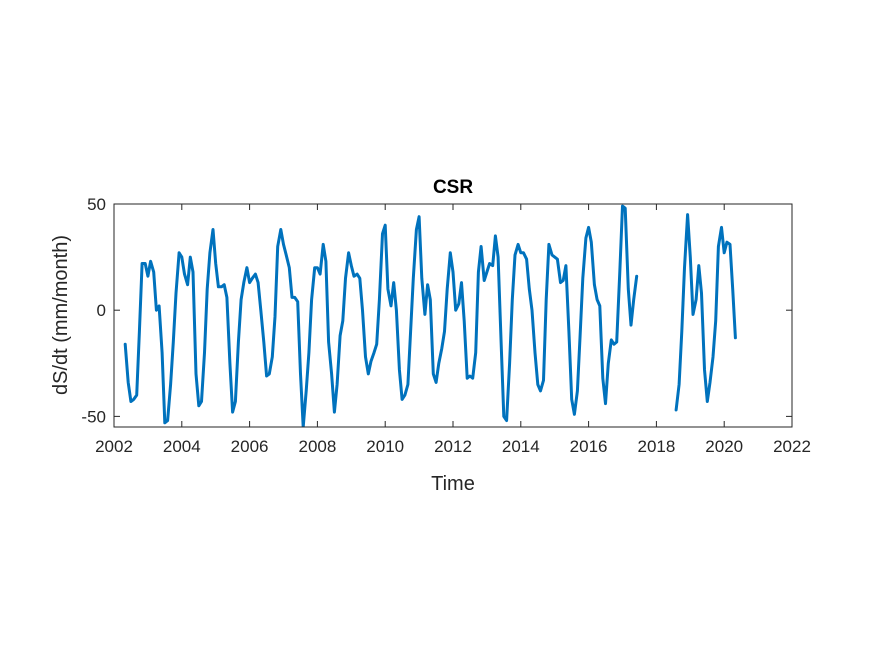 The width and height of the screenshot is (875, 656). I want to click on y-tick-labels: -50 0 50, so click(93, 310).